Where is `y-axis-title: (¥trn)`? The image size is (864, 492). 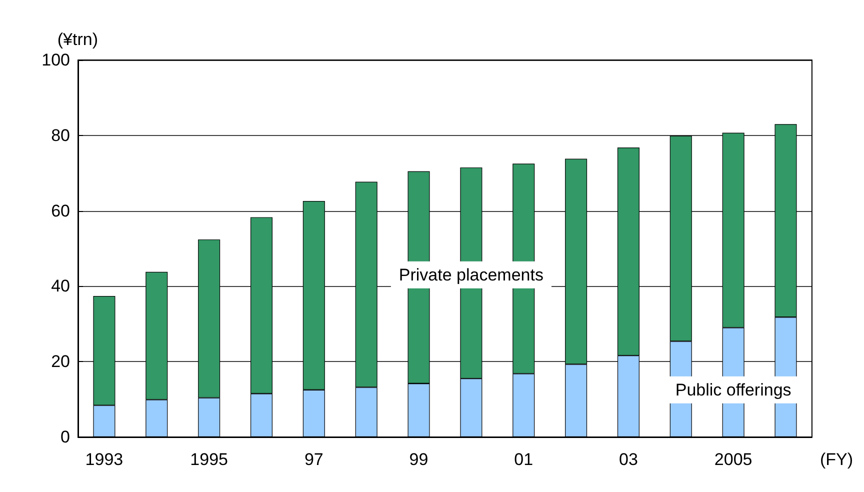 y-axis-title: (¥trn) is located at coordinates (77, 39).